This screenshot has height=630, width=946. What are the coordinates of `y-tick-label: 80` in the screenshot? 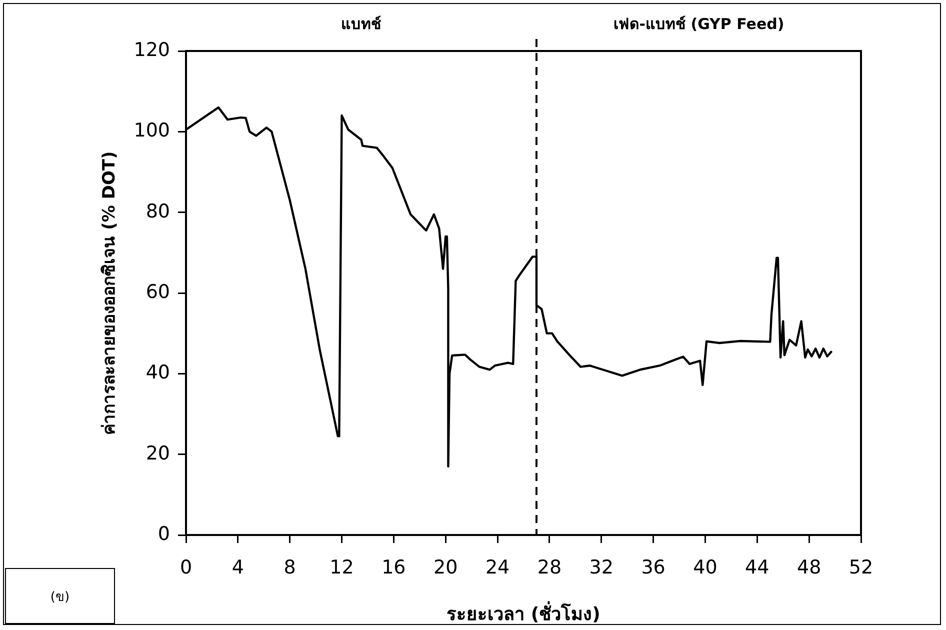 It's located at (158, 211).